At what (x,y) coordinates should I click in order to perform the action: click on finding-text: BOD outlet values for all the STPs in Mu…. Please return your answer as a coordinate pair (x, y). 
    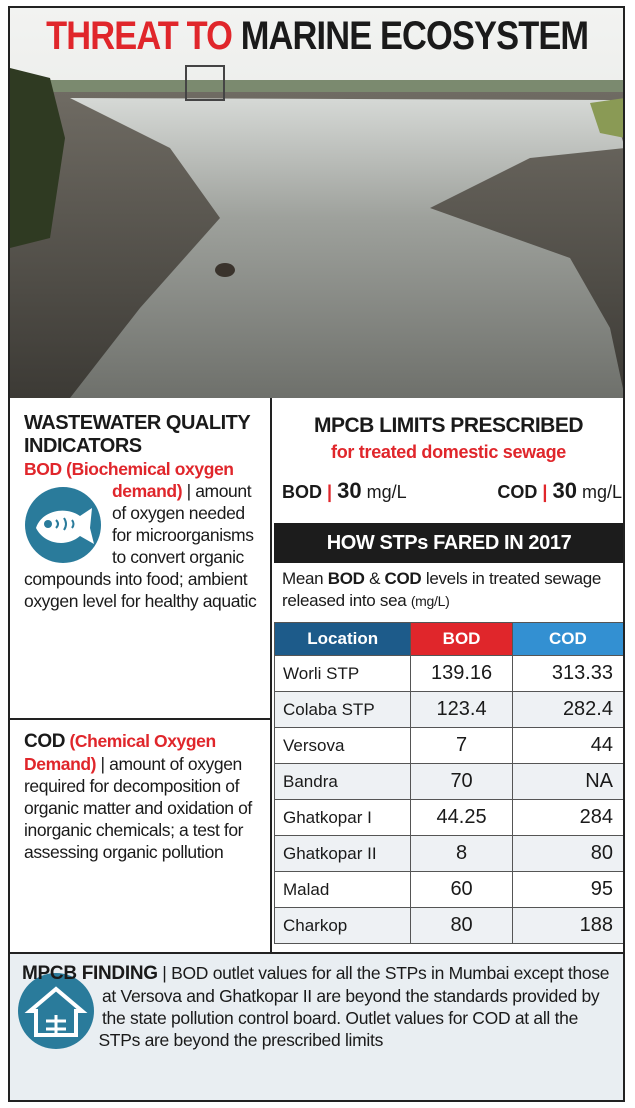
    Looking at the image, I should click on (354, 1006).